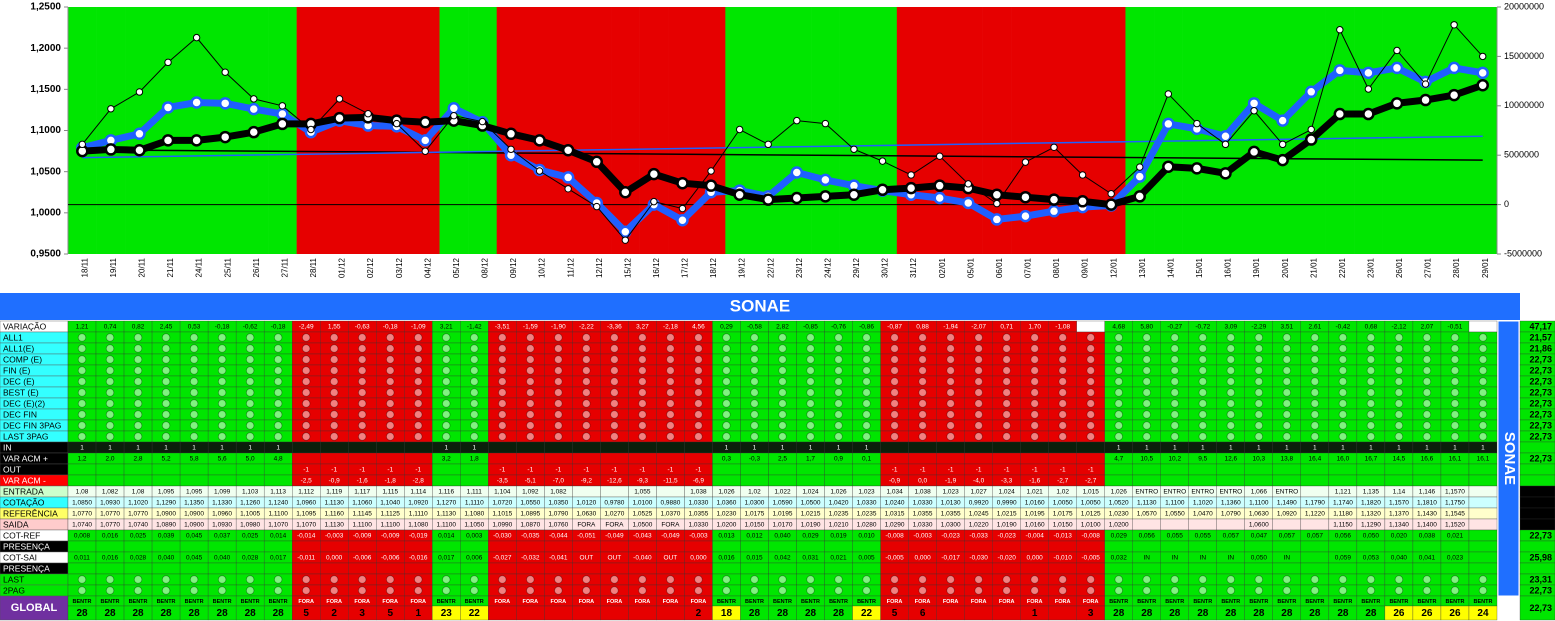  What do you see at coordinates (32, 425) in the screenshot?
I see `row-label: DEC FIN 3PAG` at bounding box center [32, 425].